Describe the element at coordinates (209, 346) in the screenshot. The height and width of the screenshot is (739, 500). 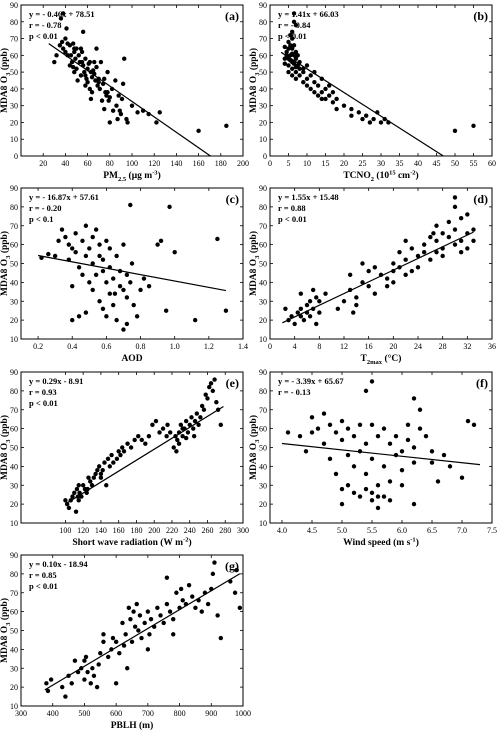
I see `x-tick-label: 1.2` at that location.